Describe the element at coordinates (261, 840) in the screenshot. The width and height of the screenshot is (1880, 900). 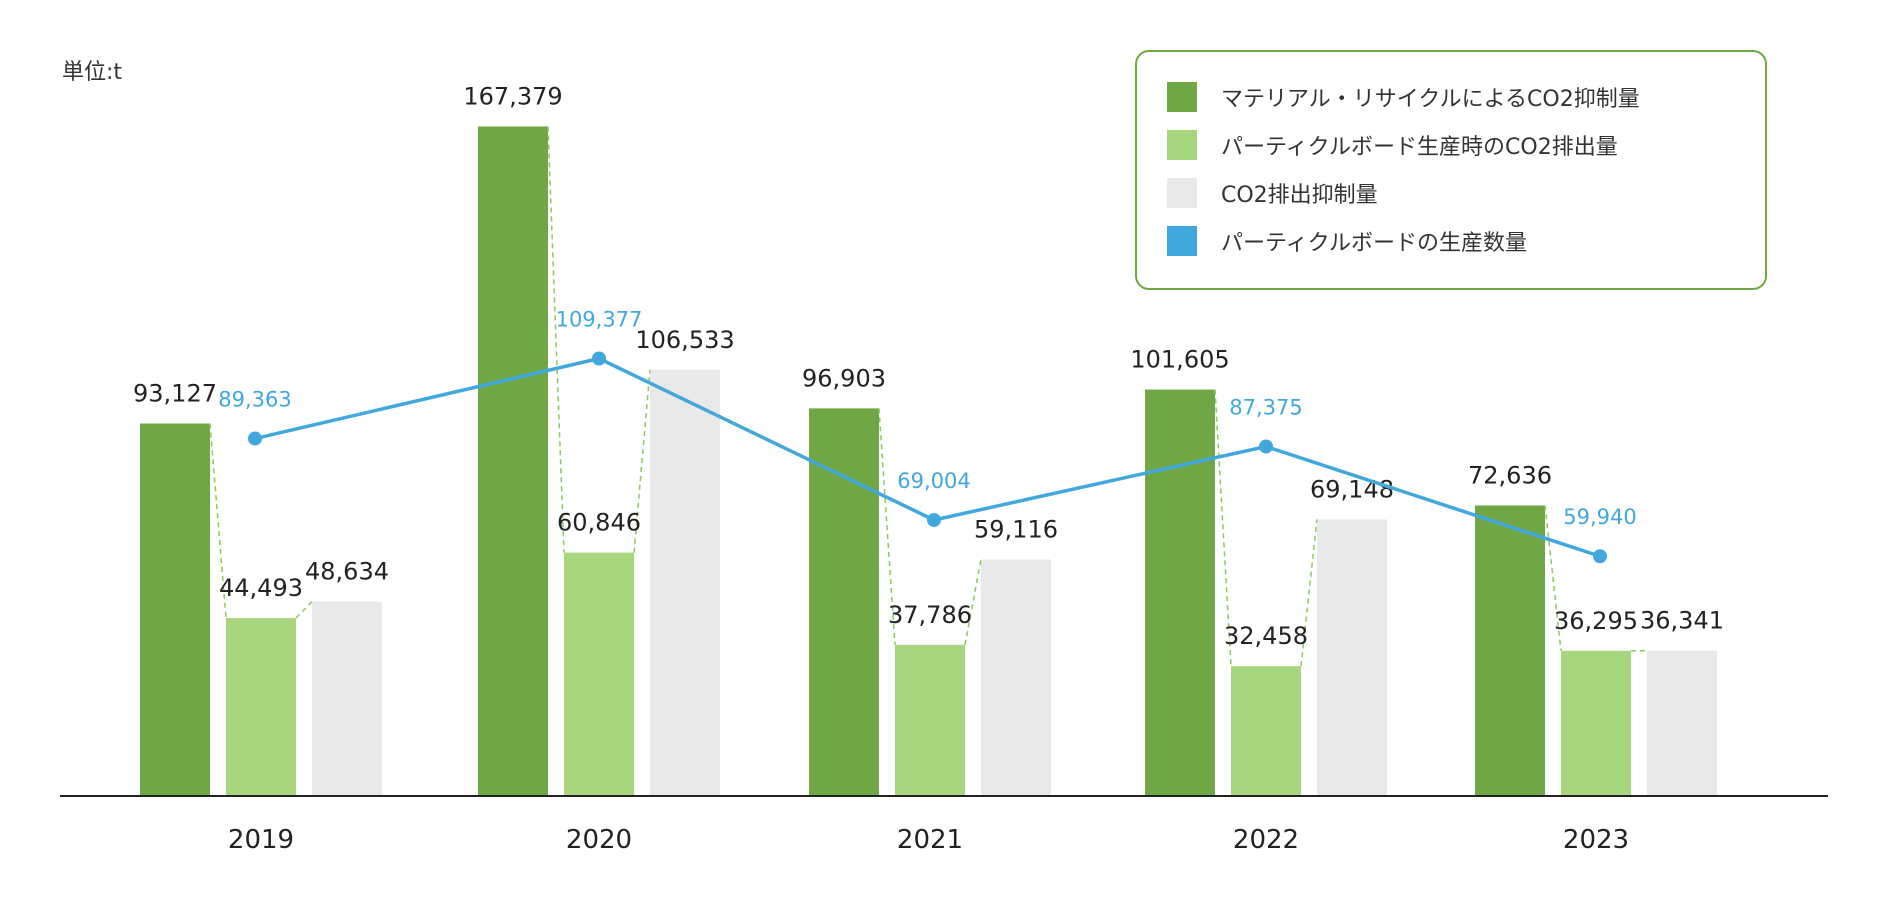
I see `x-tick-label-2019: 2019` at that location.